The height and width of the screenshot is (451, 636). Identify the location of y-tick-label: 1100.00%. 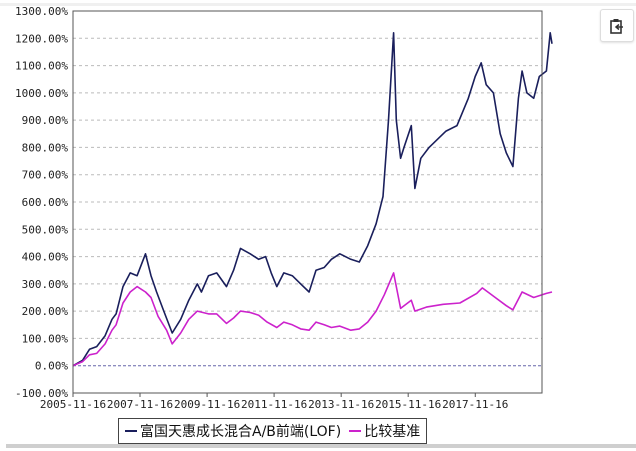
(41, 66).